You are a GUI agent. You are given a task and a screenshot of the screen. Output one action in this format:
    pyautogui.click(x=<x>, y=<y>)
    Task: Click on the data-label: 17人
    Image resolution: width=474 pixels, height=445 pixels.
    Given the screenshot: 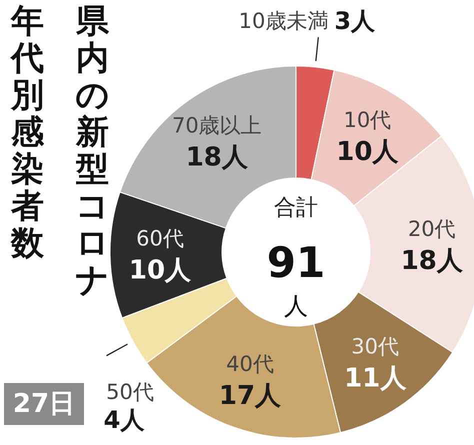 What is the action you would take?
    pyautogui.click(x=250, y=395)
    